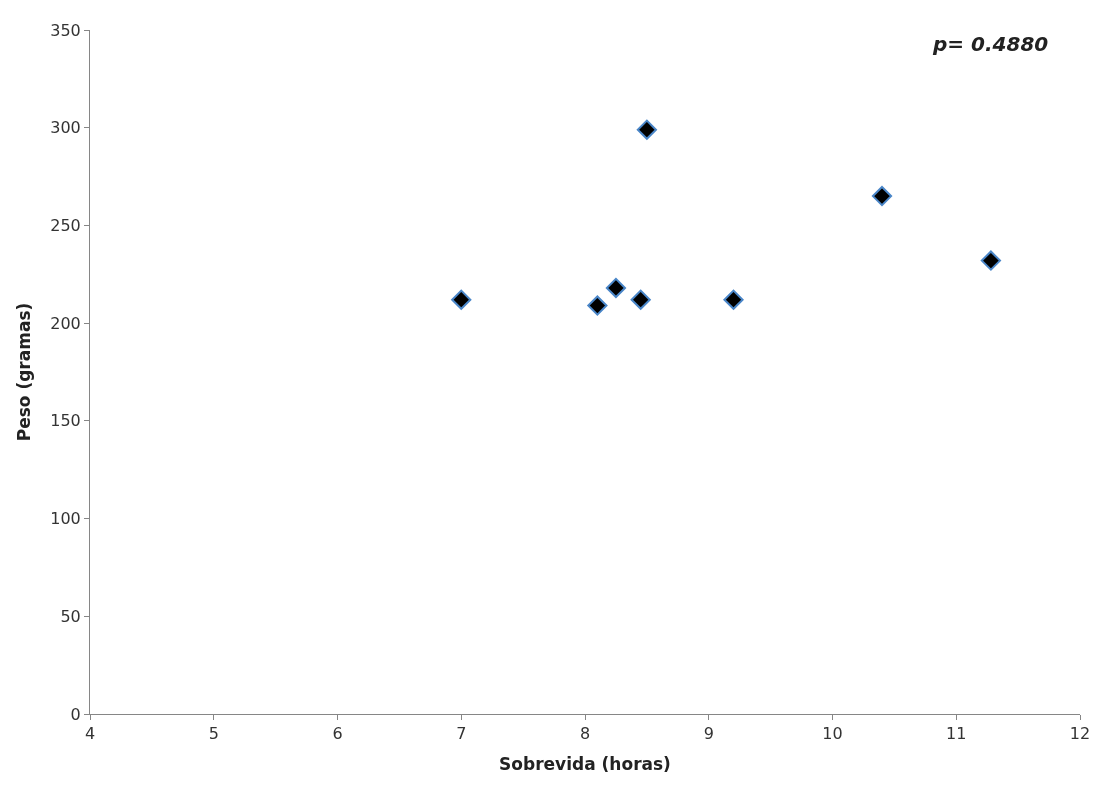  What do you see at coordinates (65, 128) in the screenshot?
I see `y-tick-label: 300` at bounding box center [65, 128].